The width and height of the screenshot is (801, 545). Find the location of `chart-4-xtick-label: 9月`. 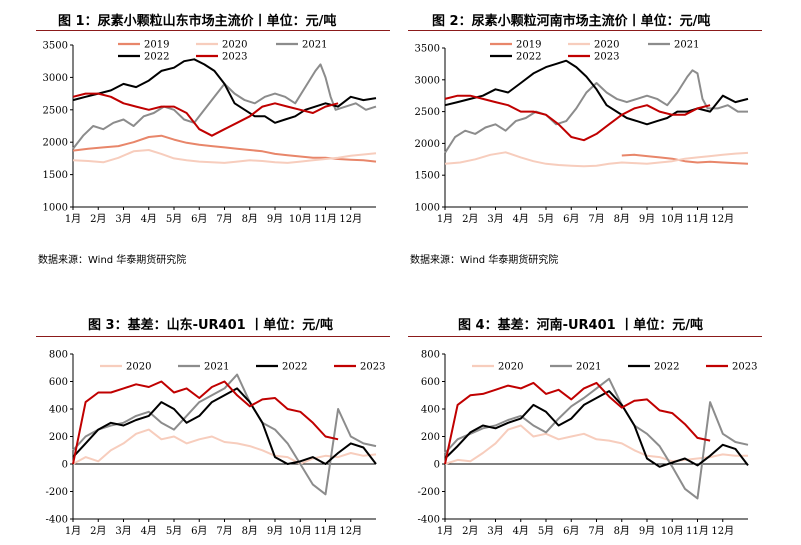

chart-4-xtick-label: 9月 is located at coordinates (647, 531).